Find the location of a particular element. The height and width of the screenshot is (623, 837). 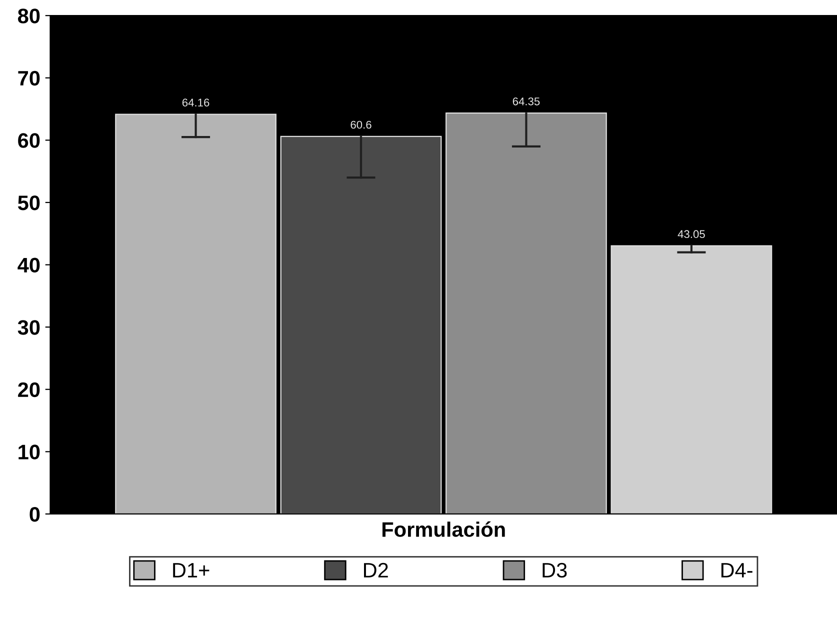

legend-label: D2 is located at coordinates (376, 570).